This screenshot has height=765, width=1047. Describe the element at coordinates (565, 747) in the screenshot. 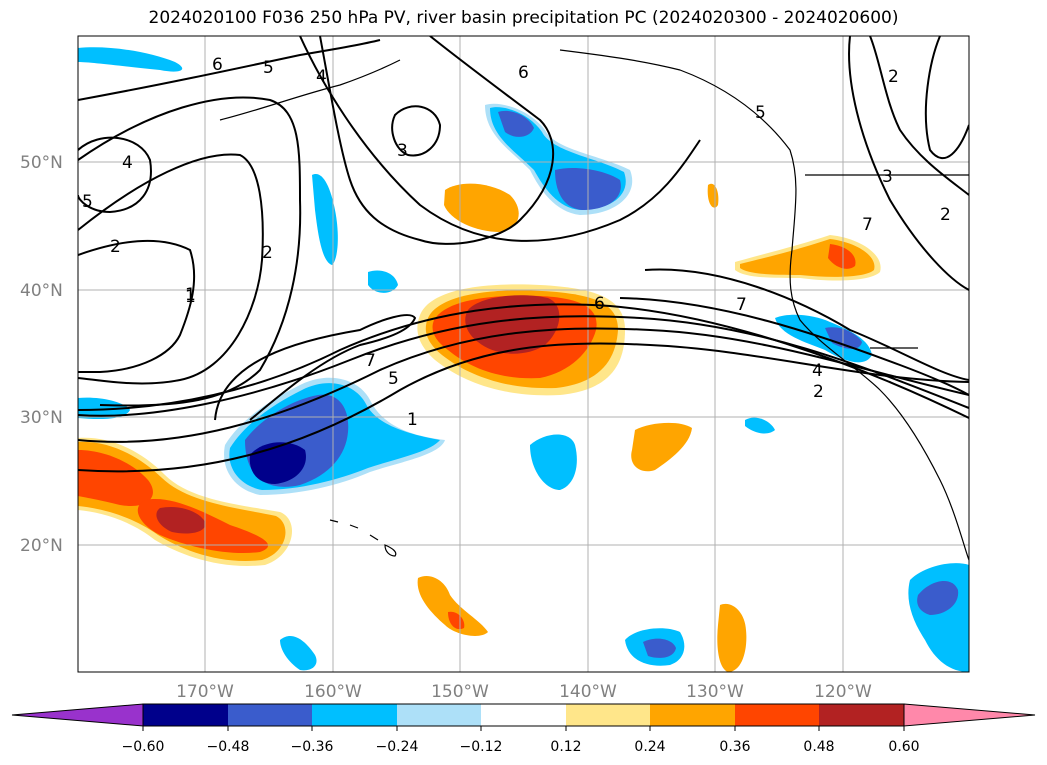

I see `colorbar-tick: 0.12` at that location.